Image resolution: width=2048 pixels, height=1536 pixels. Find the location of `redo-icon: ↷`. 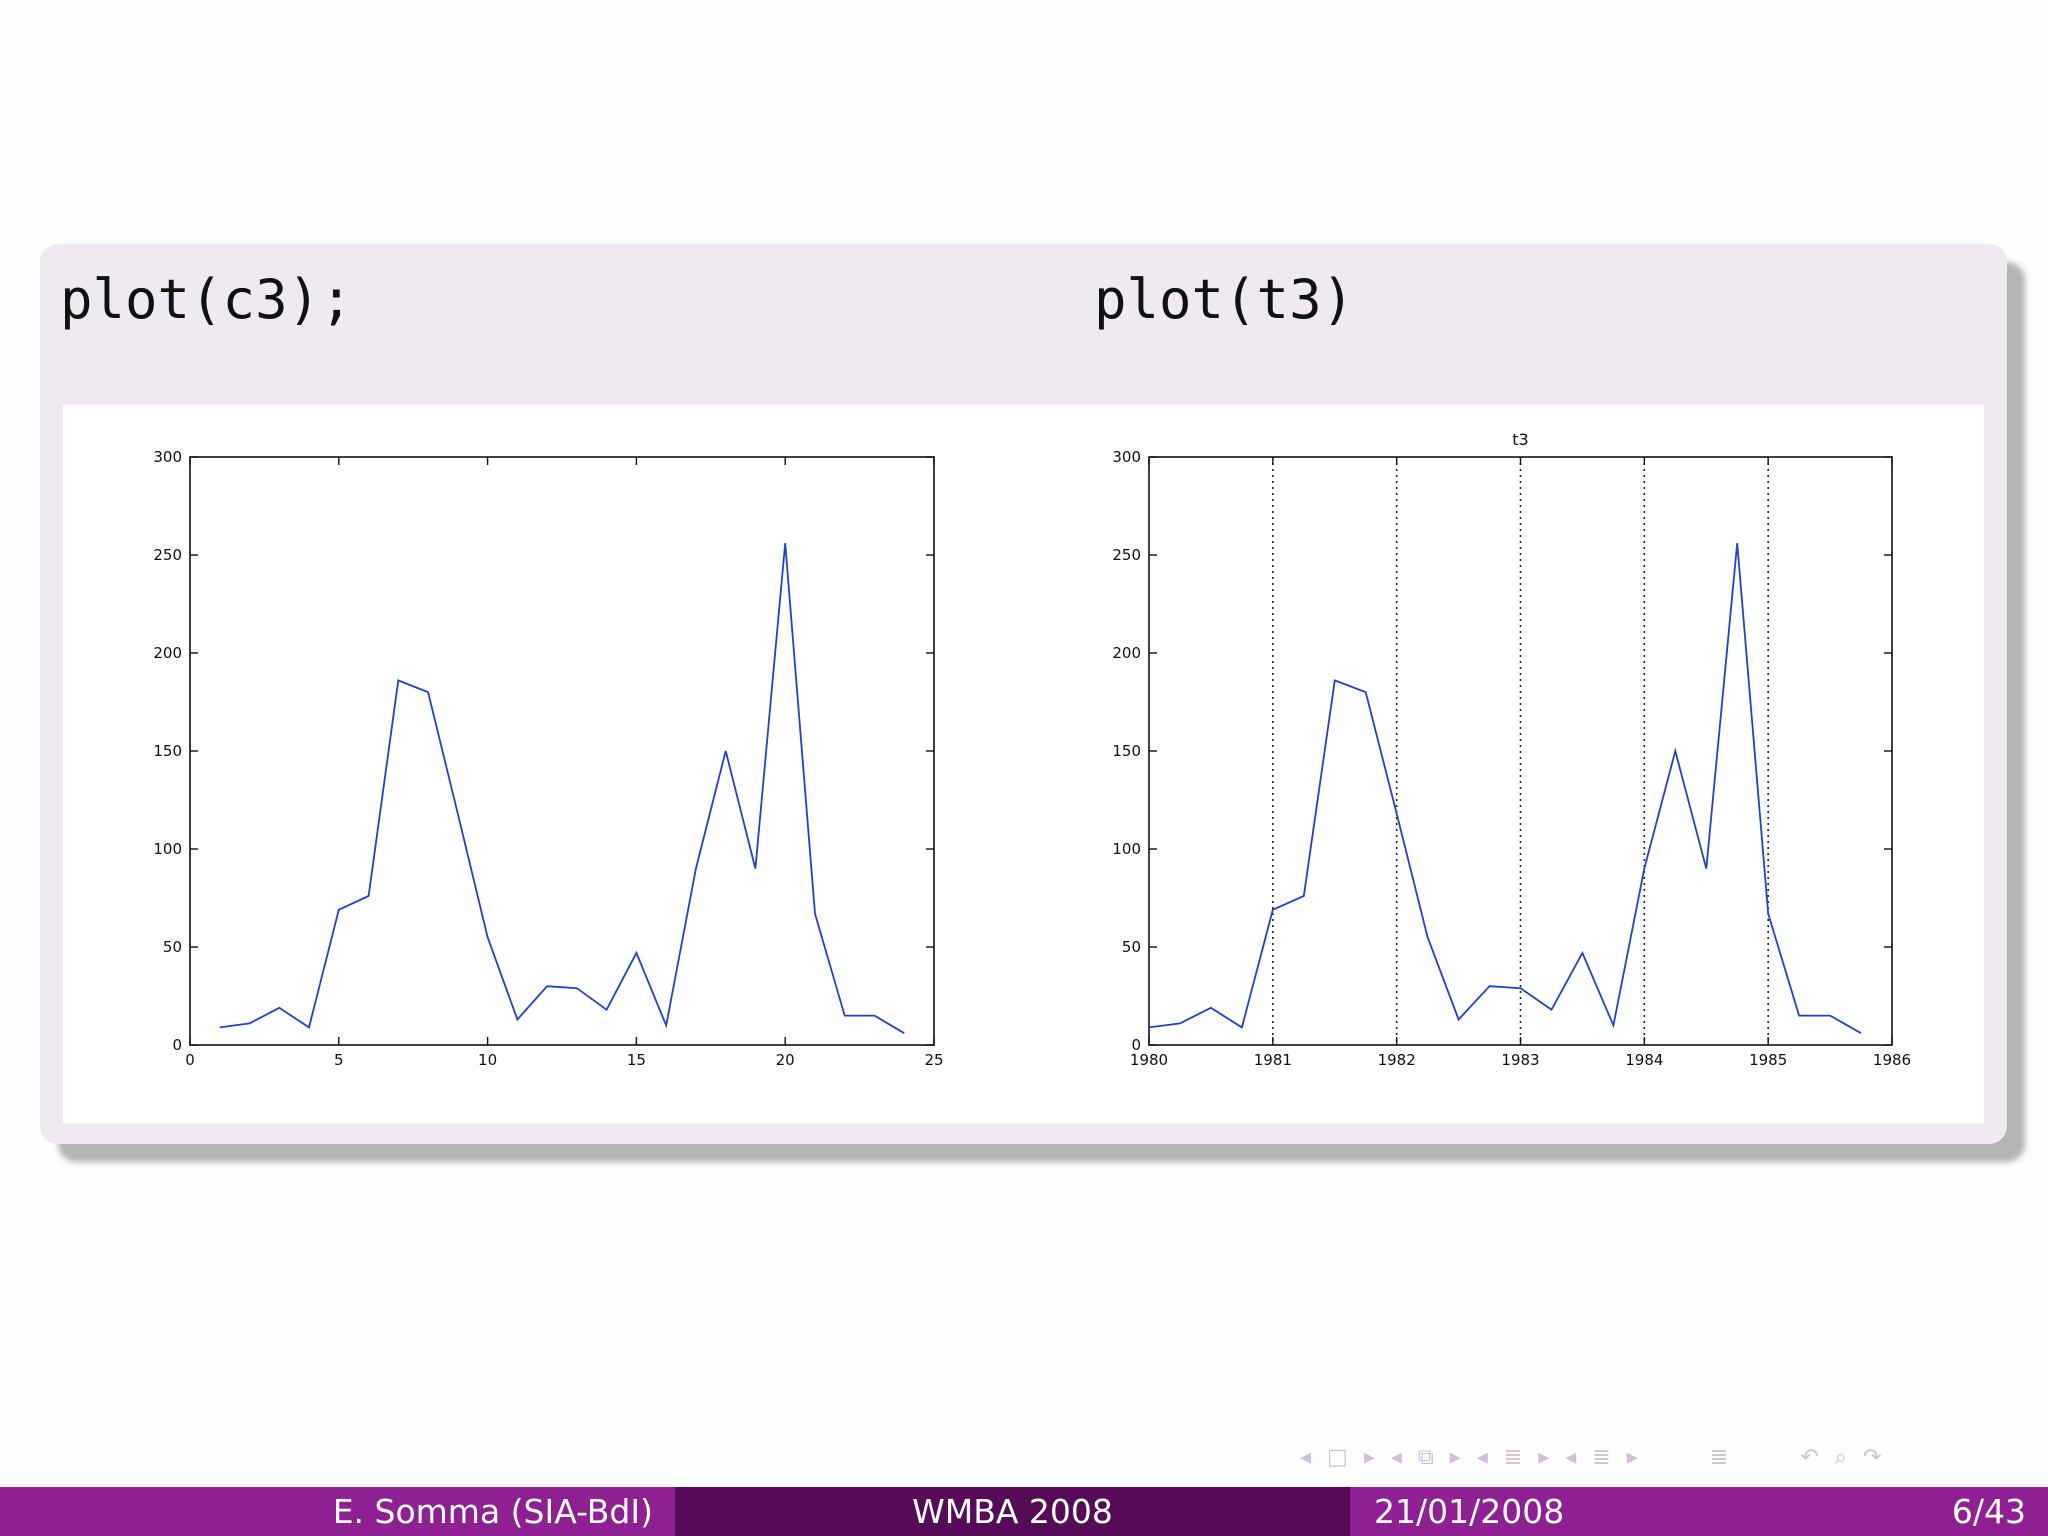

redo-icon: ↷ is located at coordinates (1872, 1457).